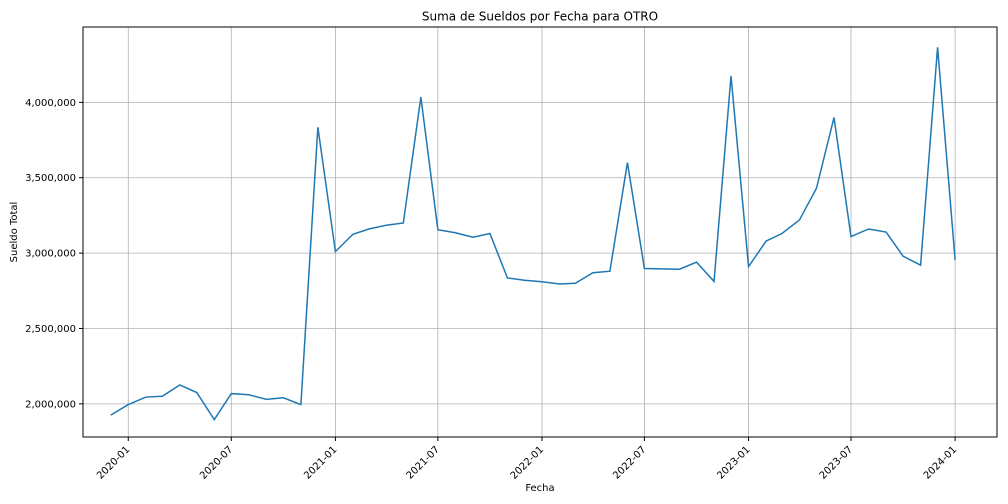 The height and width of the screenshot is (504, 1008). I want to click on y-tick-label: 3,500,000, so click(50, 178).